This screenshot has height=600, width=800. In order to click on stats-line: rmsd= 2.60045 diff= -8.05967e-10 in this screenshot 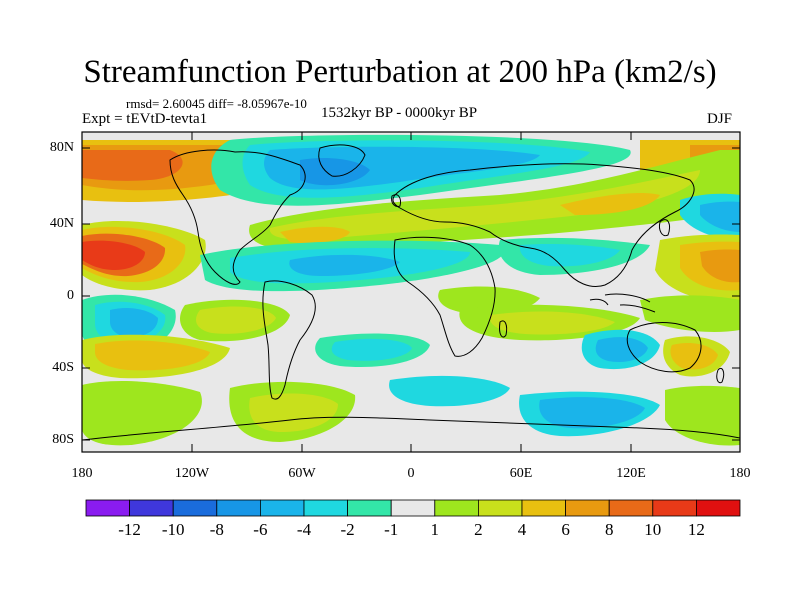, I will do `click(216, 103)`.